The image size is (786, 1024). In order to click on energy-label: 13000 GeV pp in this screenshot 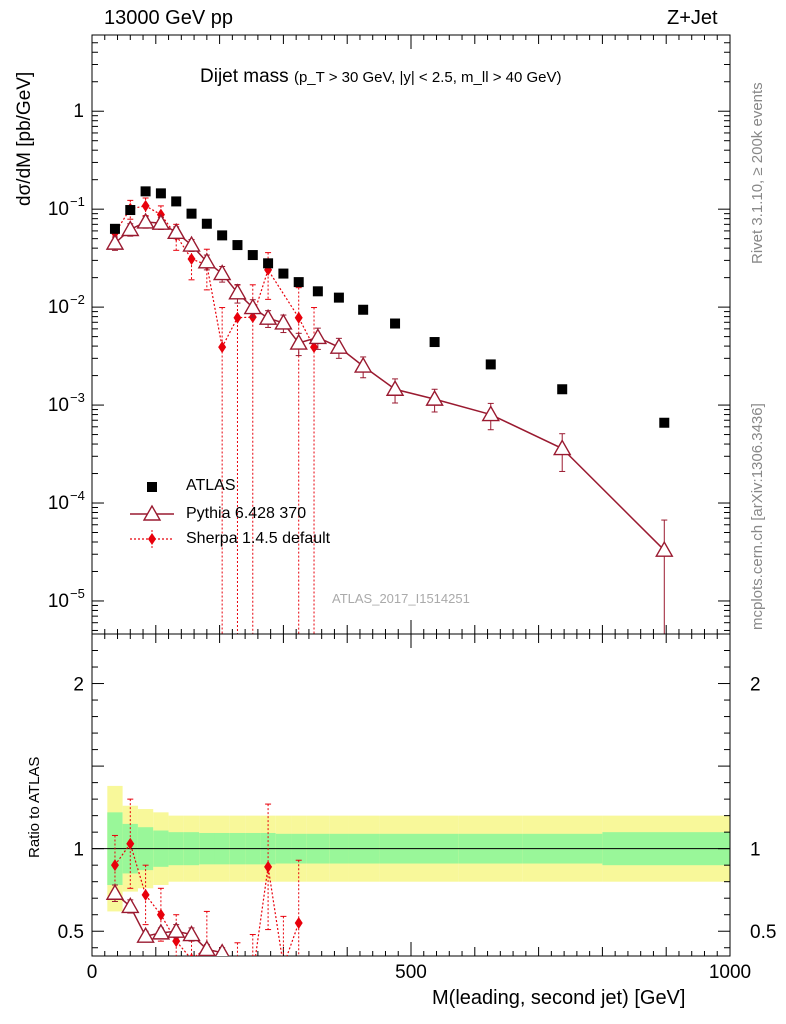, I will do `click(168, 18)`.